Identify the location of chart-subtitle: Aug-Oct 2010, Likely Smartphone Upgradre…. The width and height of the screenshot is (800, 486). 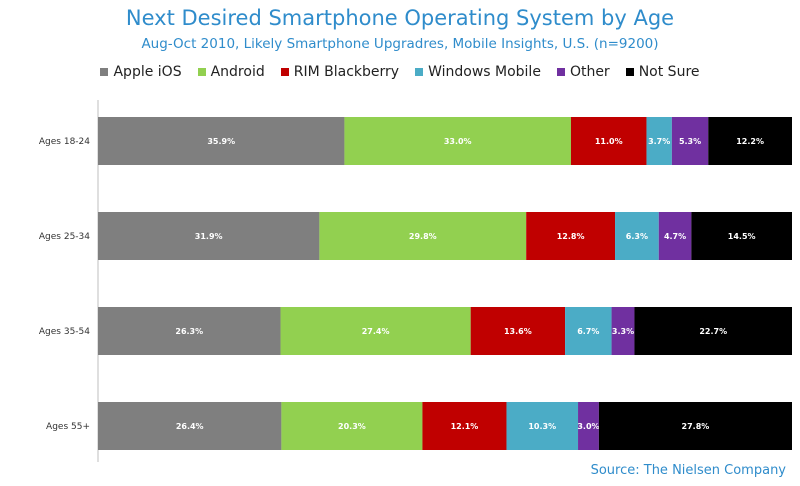
(400, 44).